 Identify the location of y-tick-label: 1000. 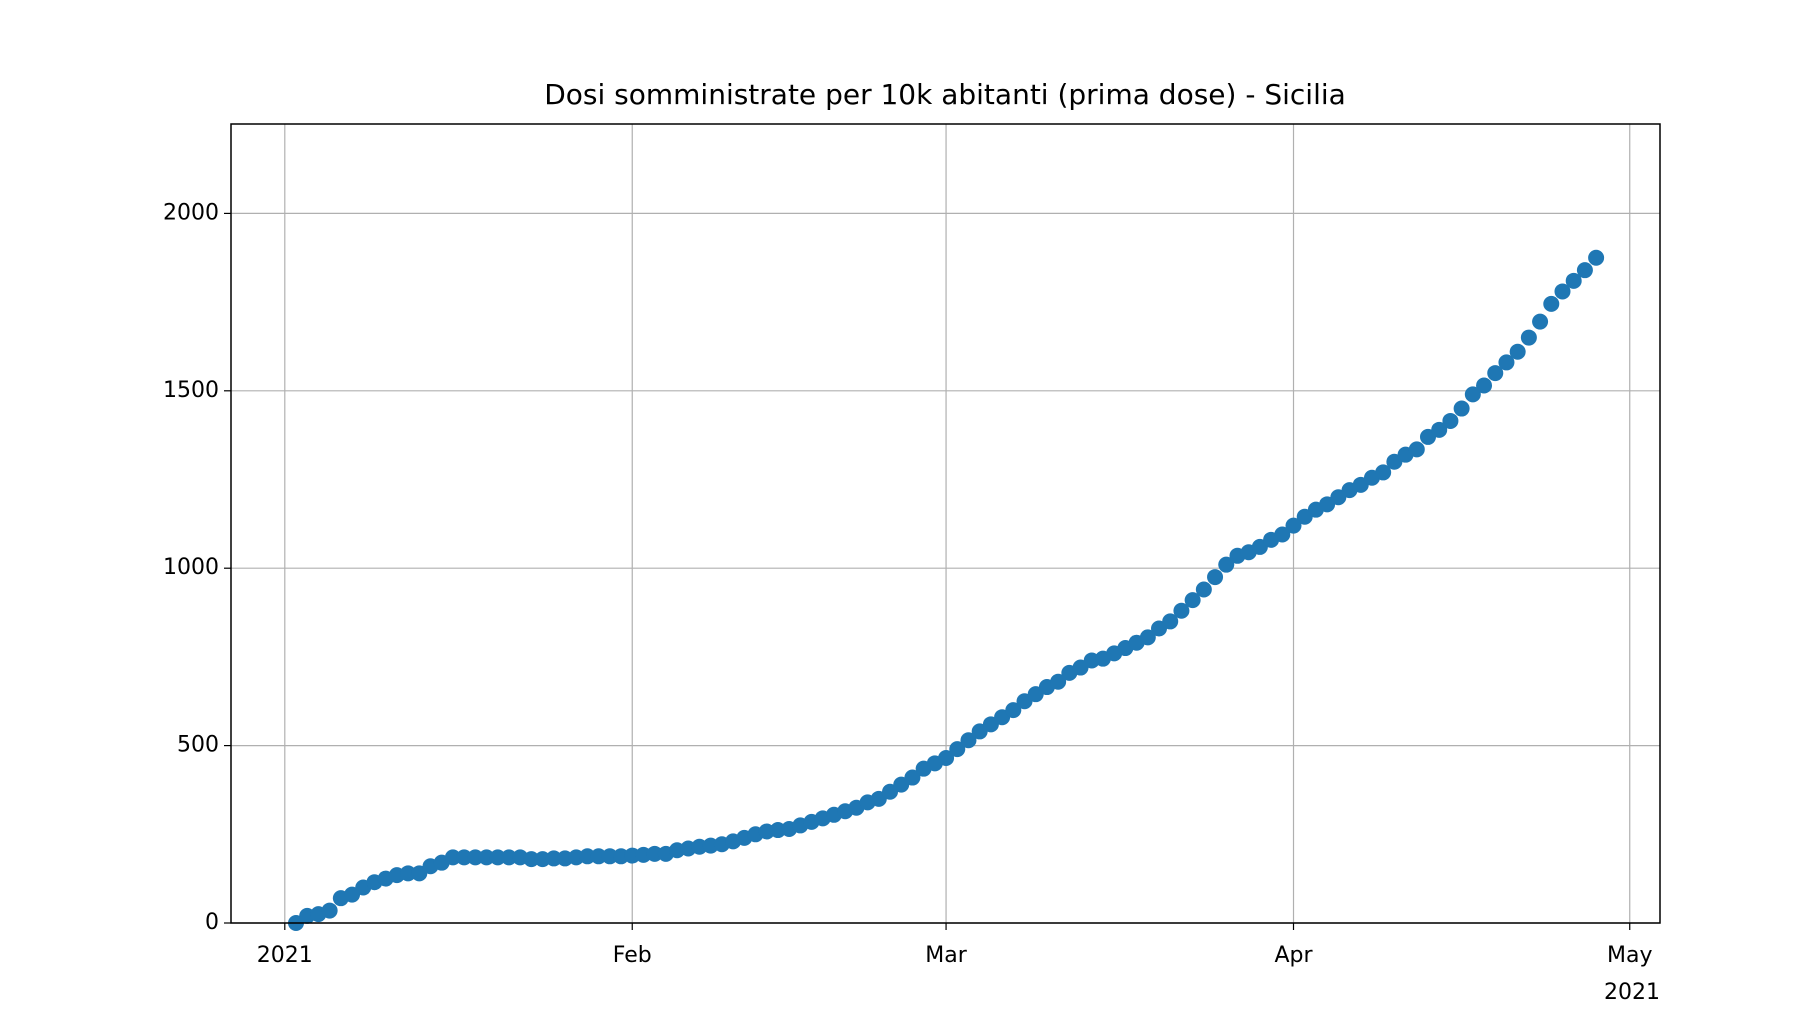
(191, 567).